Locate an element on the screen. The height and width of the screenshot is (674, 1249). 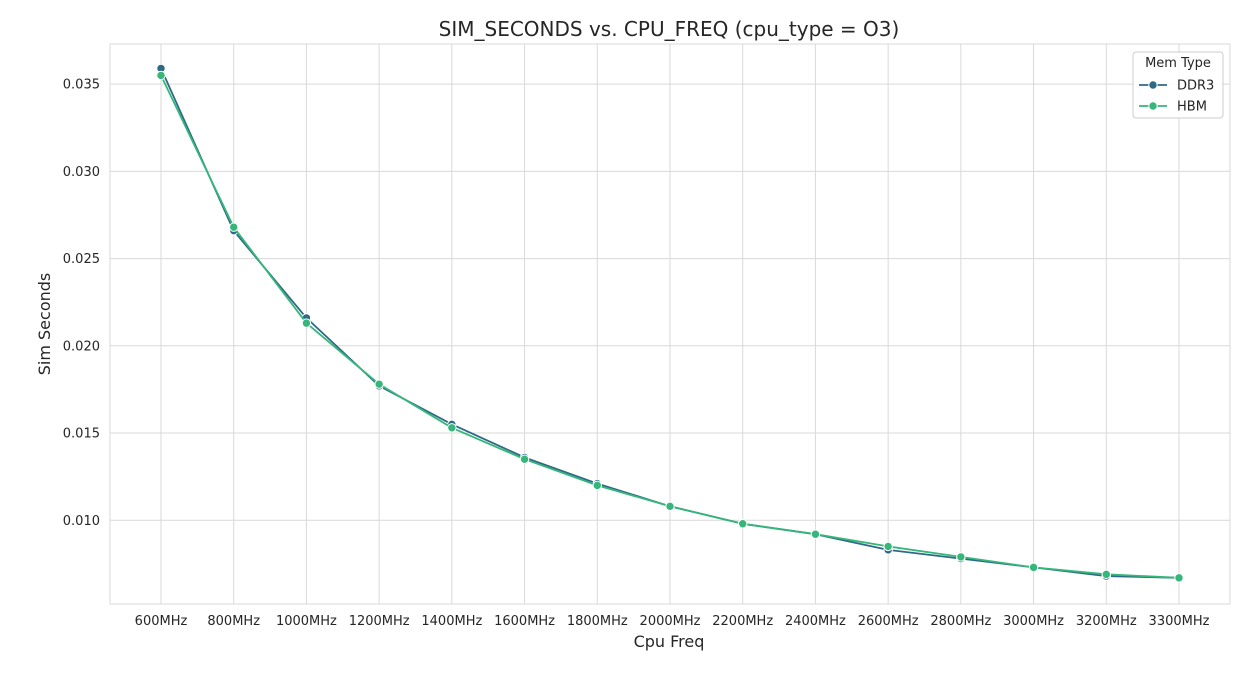
x-tick-label: 2800MHz is located at coordinates (960, 621).